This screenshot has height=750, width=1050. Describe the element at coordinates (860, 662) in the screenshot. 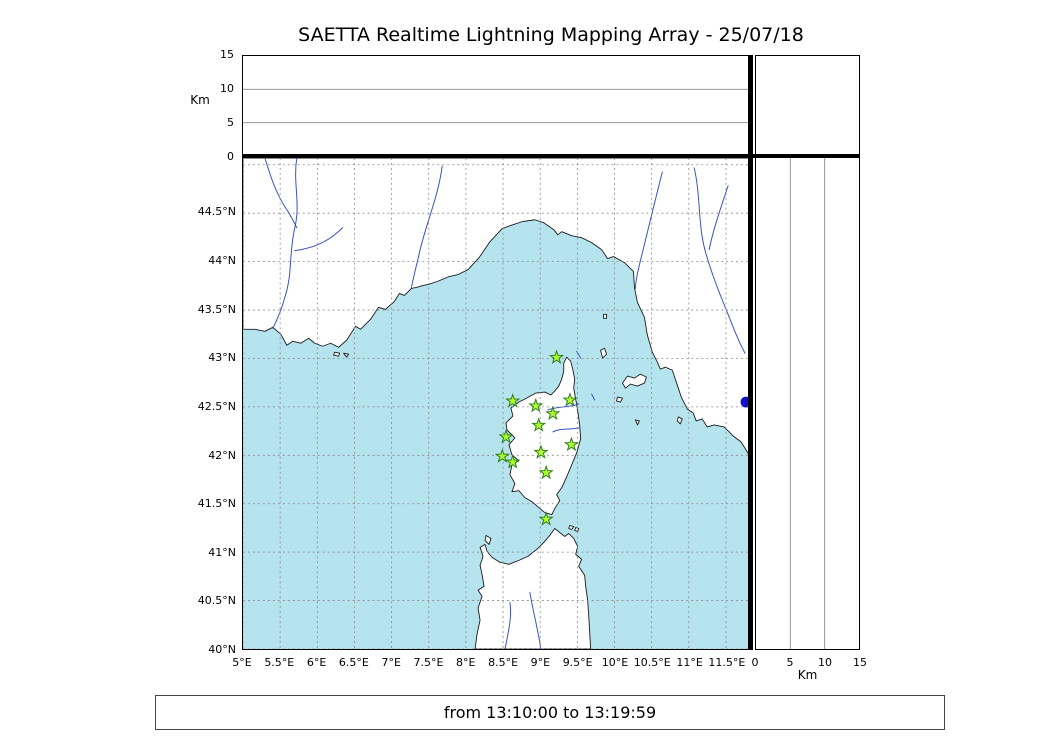

I see `km-tick-label: 15` at that location.